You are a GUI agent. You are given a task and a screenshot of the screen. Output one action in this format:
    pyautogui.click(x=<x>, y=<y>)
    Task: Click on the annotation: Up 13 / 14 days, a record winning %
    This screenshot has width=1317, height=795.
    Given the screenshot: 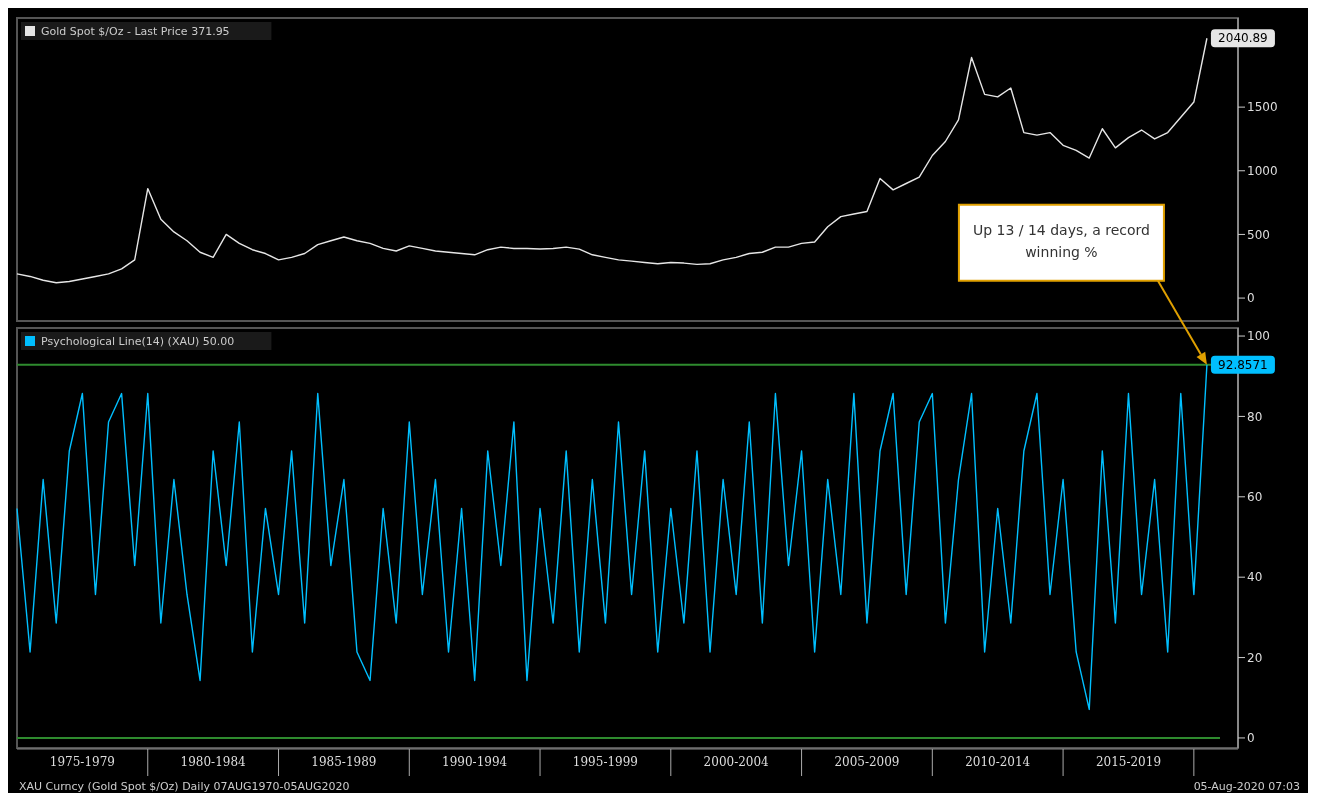 What is the action you would take?
    pyautogui.click(x=1061, y=240)
    